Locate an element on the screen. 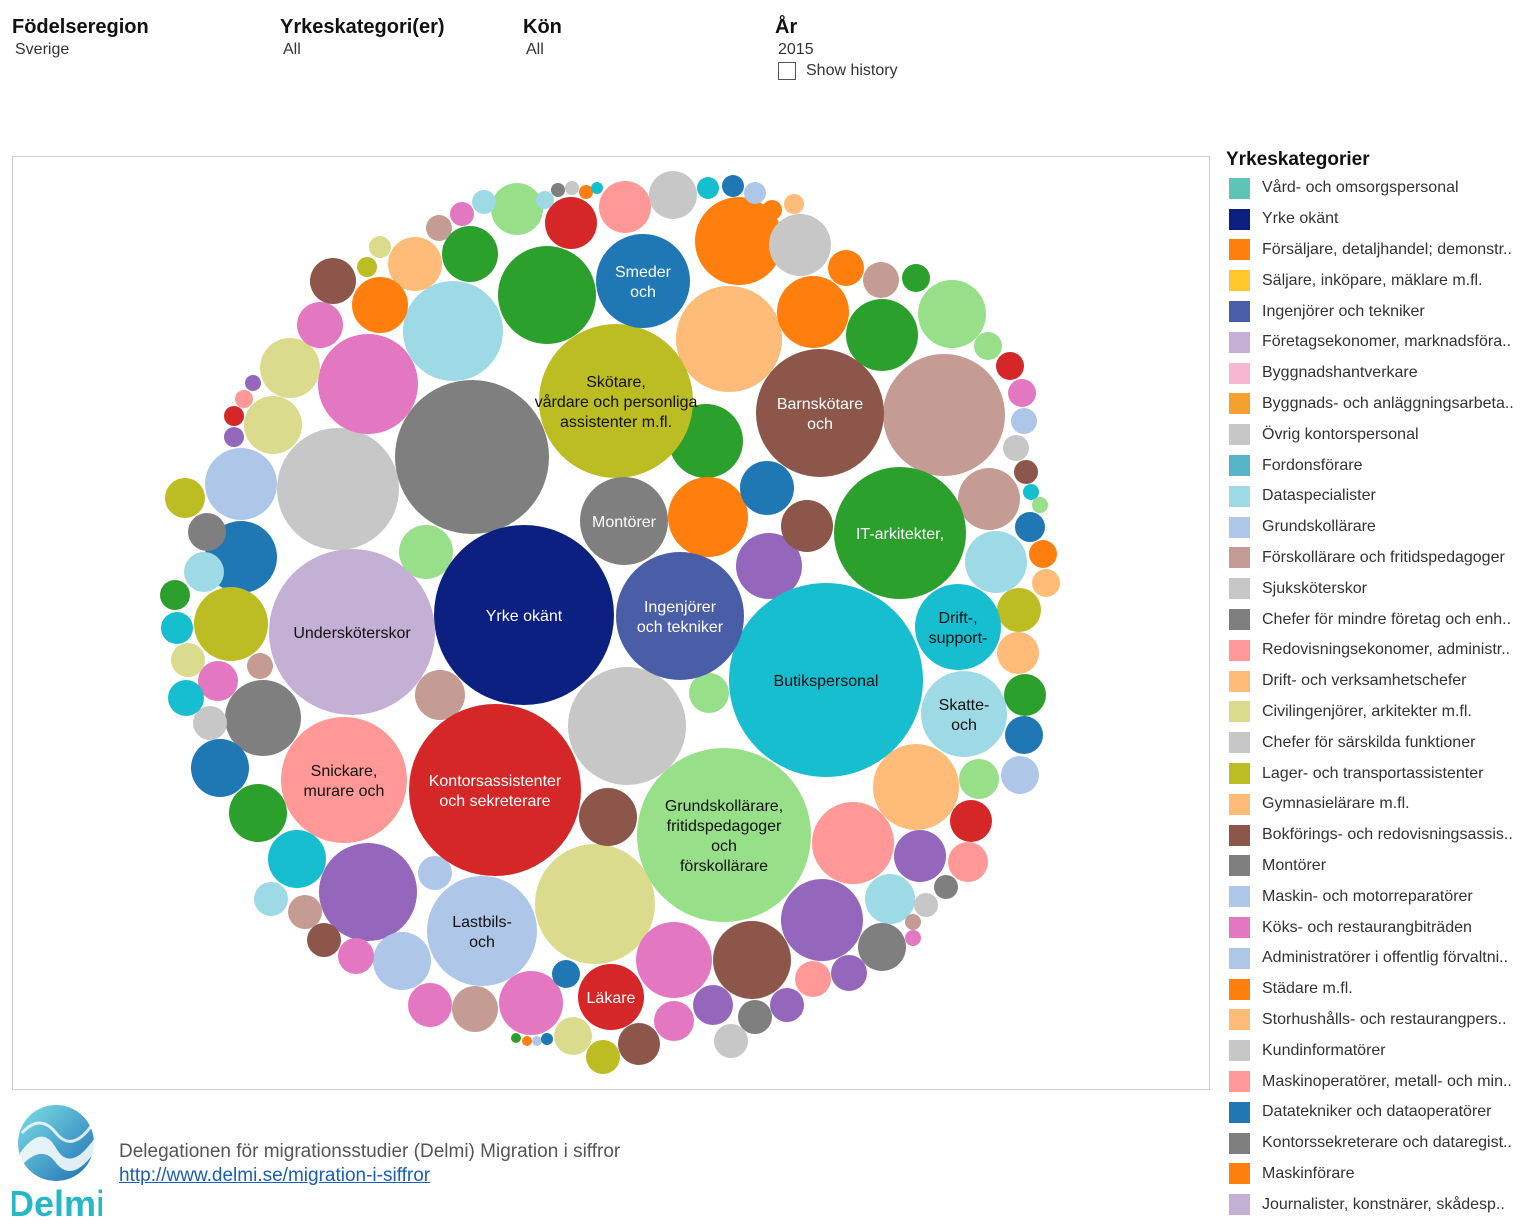  footer-link: http://www.delmi.se/migration-i-siffror is located at coordinates (275, 1175).